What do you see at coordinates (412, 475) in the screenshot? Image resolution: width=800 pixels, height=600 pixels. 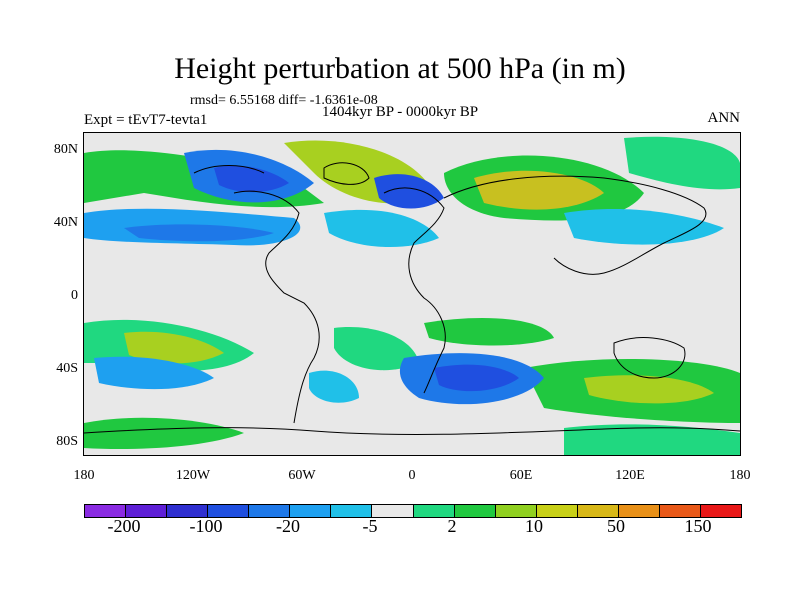 I see `x-tick-label: 0` at bounding box center [412, 475].